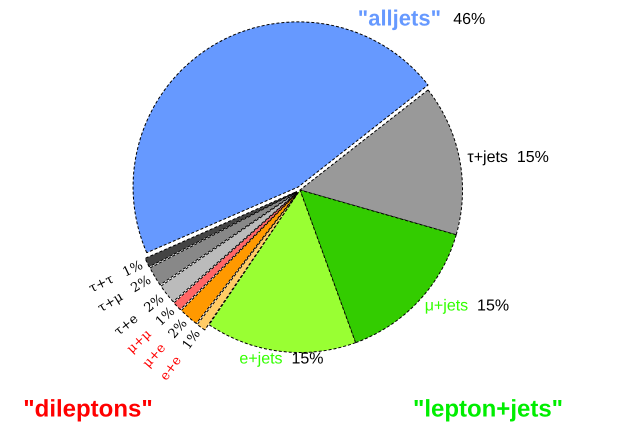 The width and height of the screenshot is (635, 430). What do you see at coordinates (261, 359) in the screenshot?
I see `slice-label: e+jets` at bounding box center [261, 359].